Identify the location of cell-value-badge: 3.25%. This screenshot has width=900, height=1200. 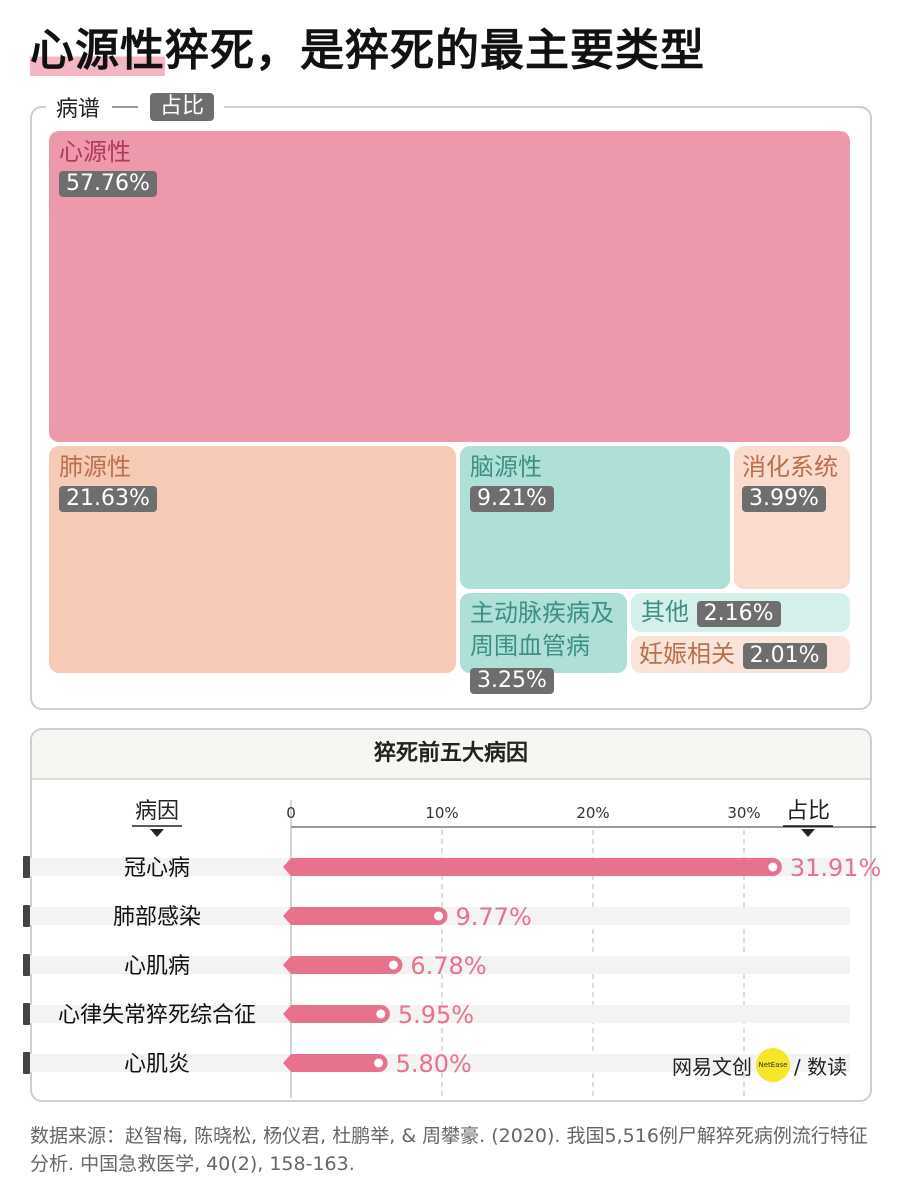
(512, 681).